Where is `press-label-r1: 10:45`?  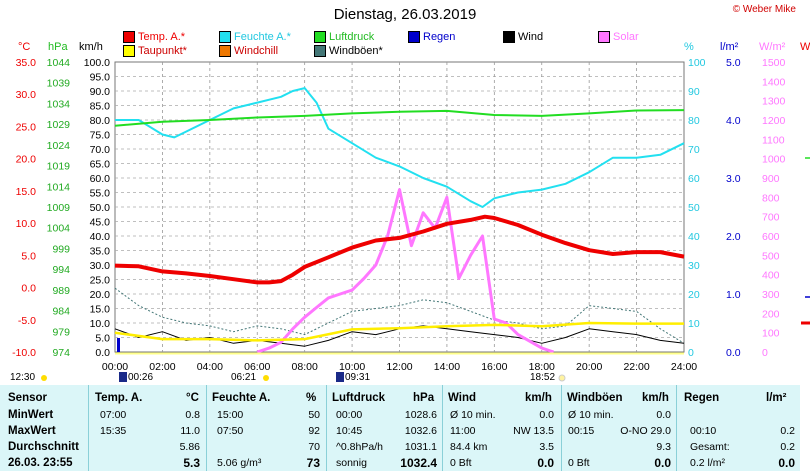
press-label-r1: 10:45 is located at coordinates (349, 431).